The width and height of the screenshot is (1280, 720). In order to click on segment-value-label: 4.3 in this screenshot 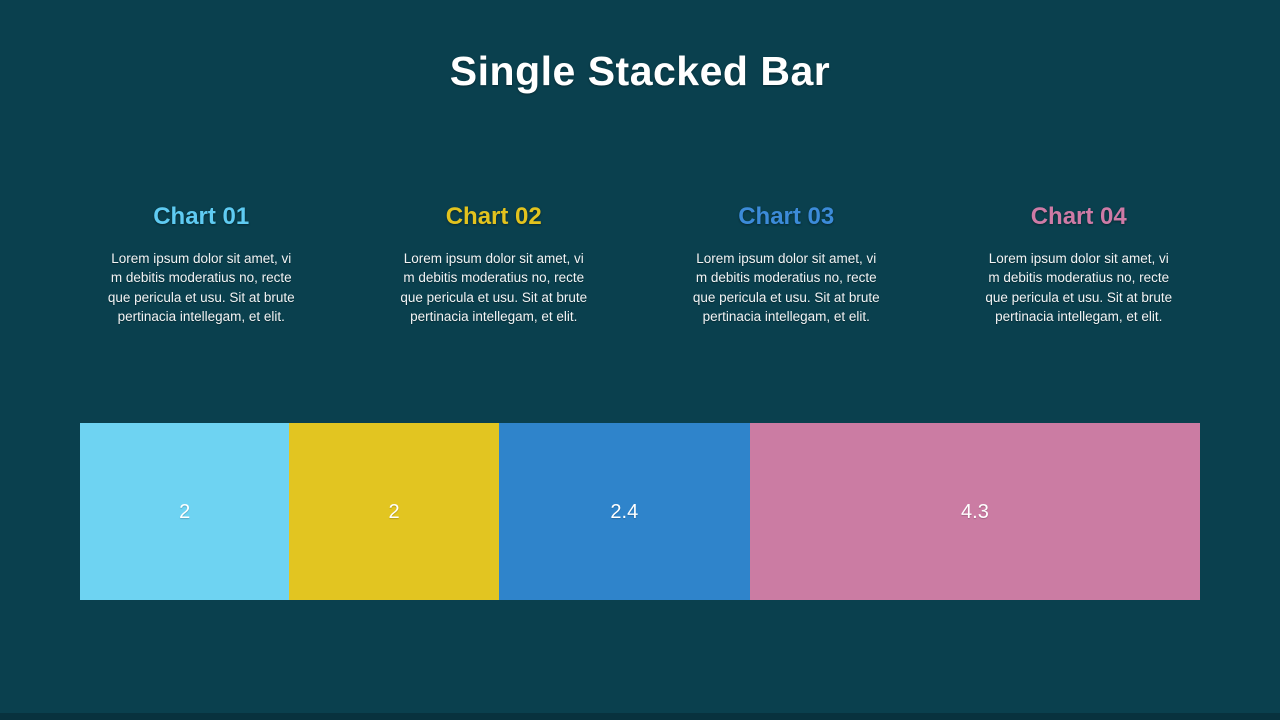, I will do `click(975, 511)`.